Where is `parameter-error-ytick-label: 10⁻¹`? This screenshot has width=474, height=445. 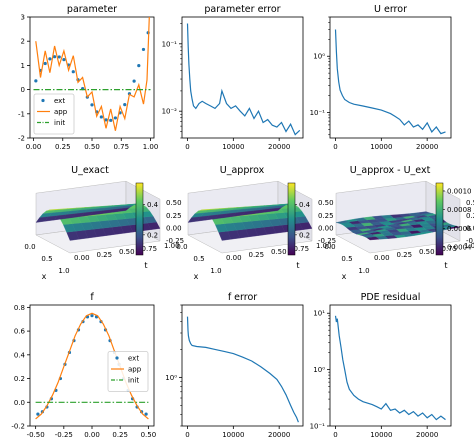 parameter-error-ytick-label: 10⁻¹ is located at coordinates (170, 44).